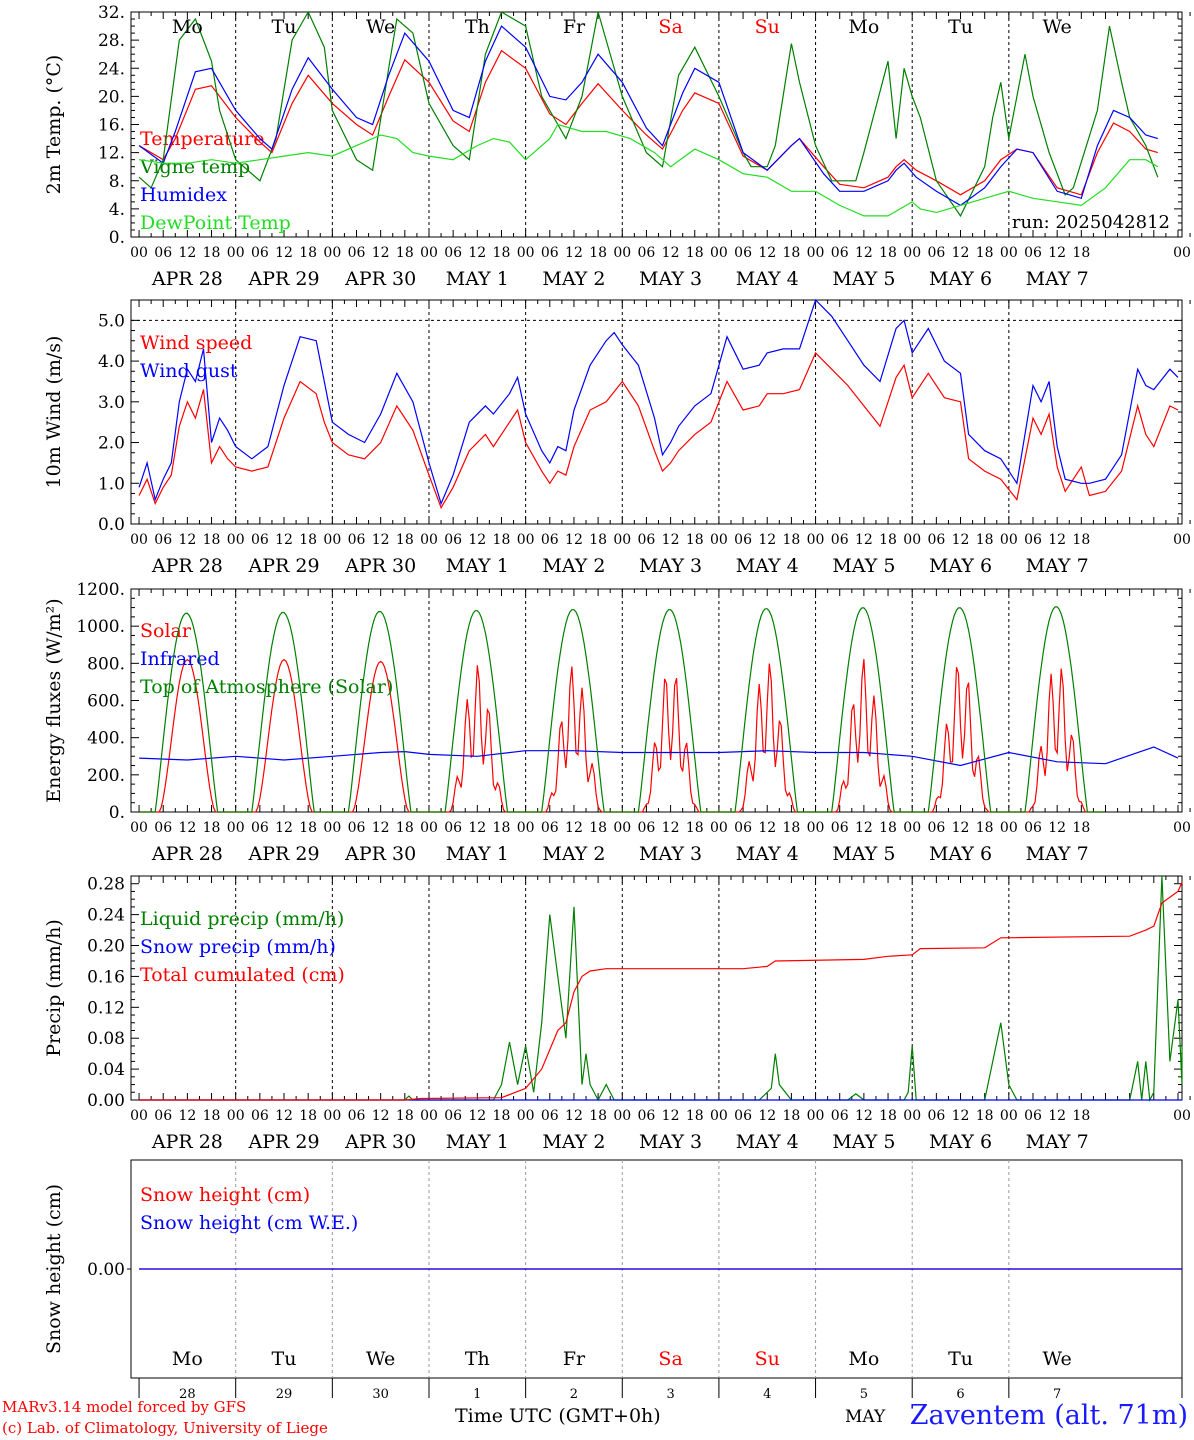  Describe the element at coordinates (54, 412) in the screenshot. I see `y-axis-label: 10m Wind (m/s)` at that location.